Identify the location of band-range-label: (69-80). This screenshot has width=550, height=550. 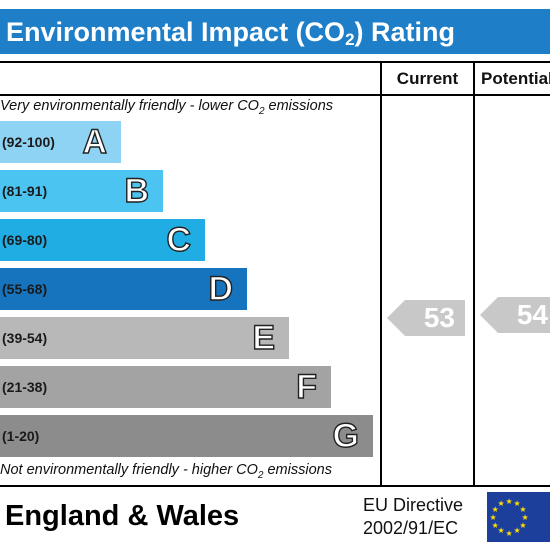
(25, 240).